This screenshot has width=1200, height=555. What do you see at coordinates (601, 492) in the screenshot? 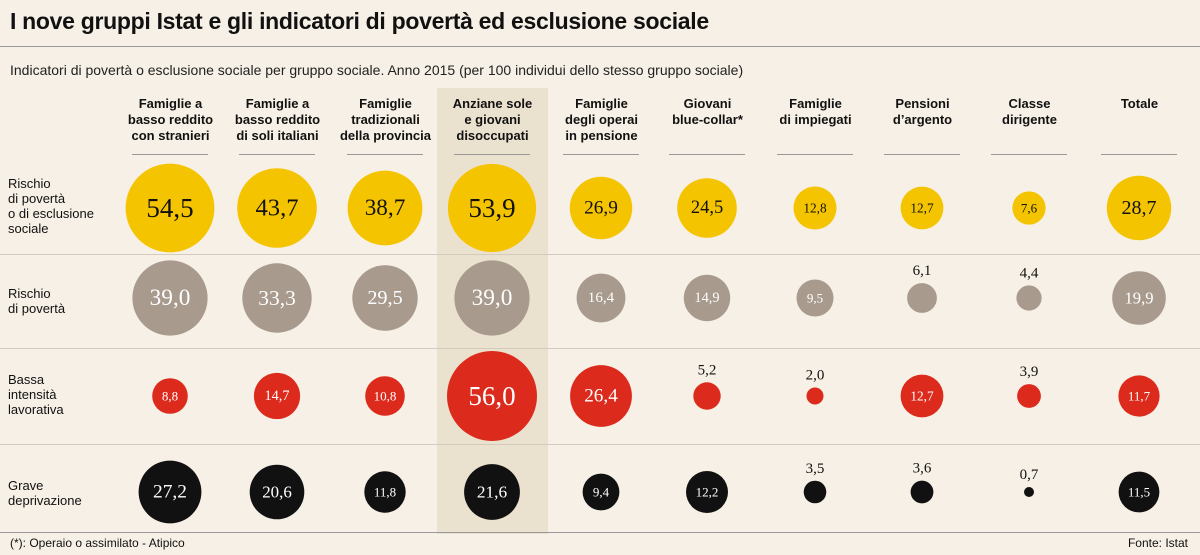
I see `bubble-value-label: 9,4` at bounding box center [601, 492].